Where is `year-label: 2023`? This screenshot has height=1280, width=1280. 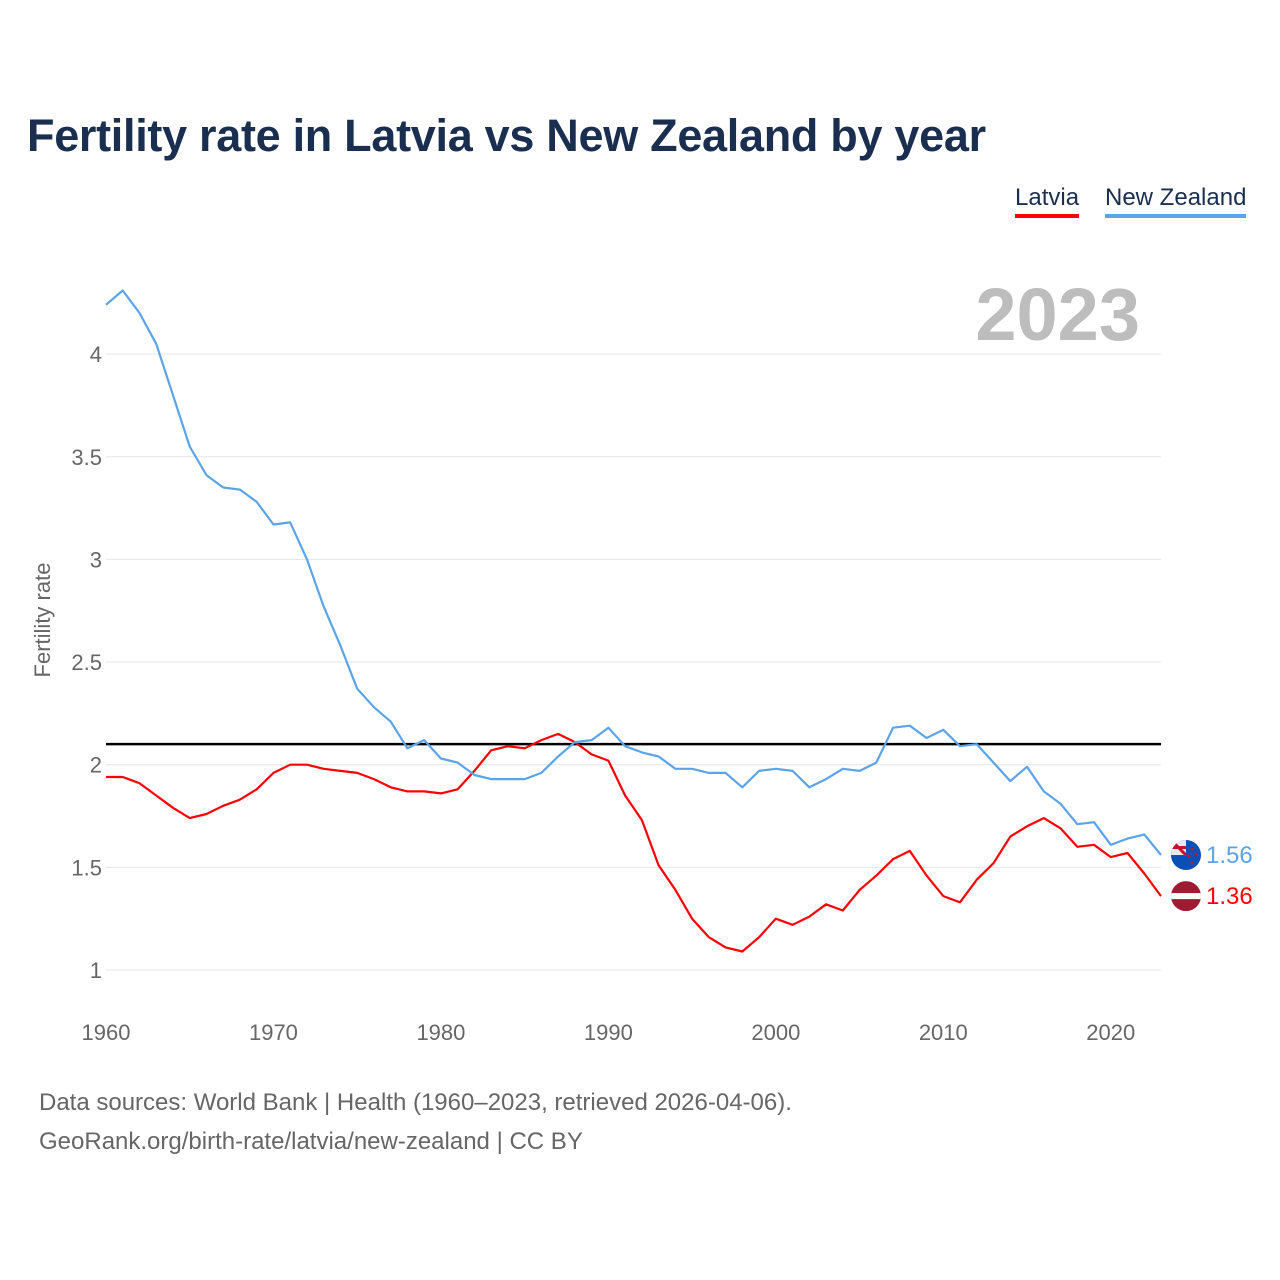
year-label: 2023 is located at coordinates (1057, 314).